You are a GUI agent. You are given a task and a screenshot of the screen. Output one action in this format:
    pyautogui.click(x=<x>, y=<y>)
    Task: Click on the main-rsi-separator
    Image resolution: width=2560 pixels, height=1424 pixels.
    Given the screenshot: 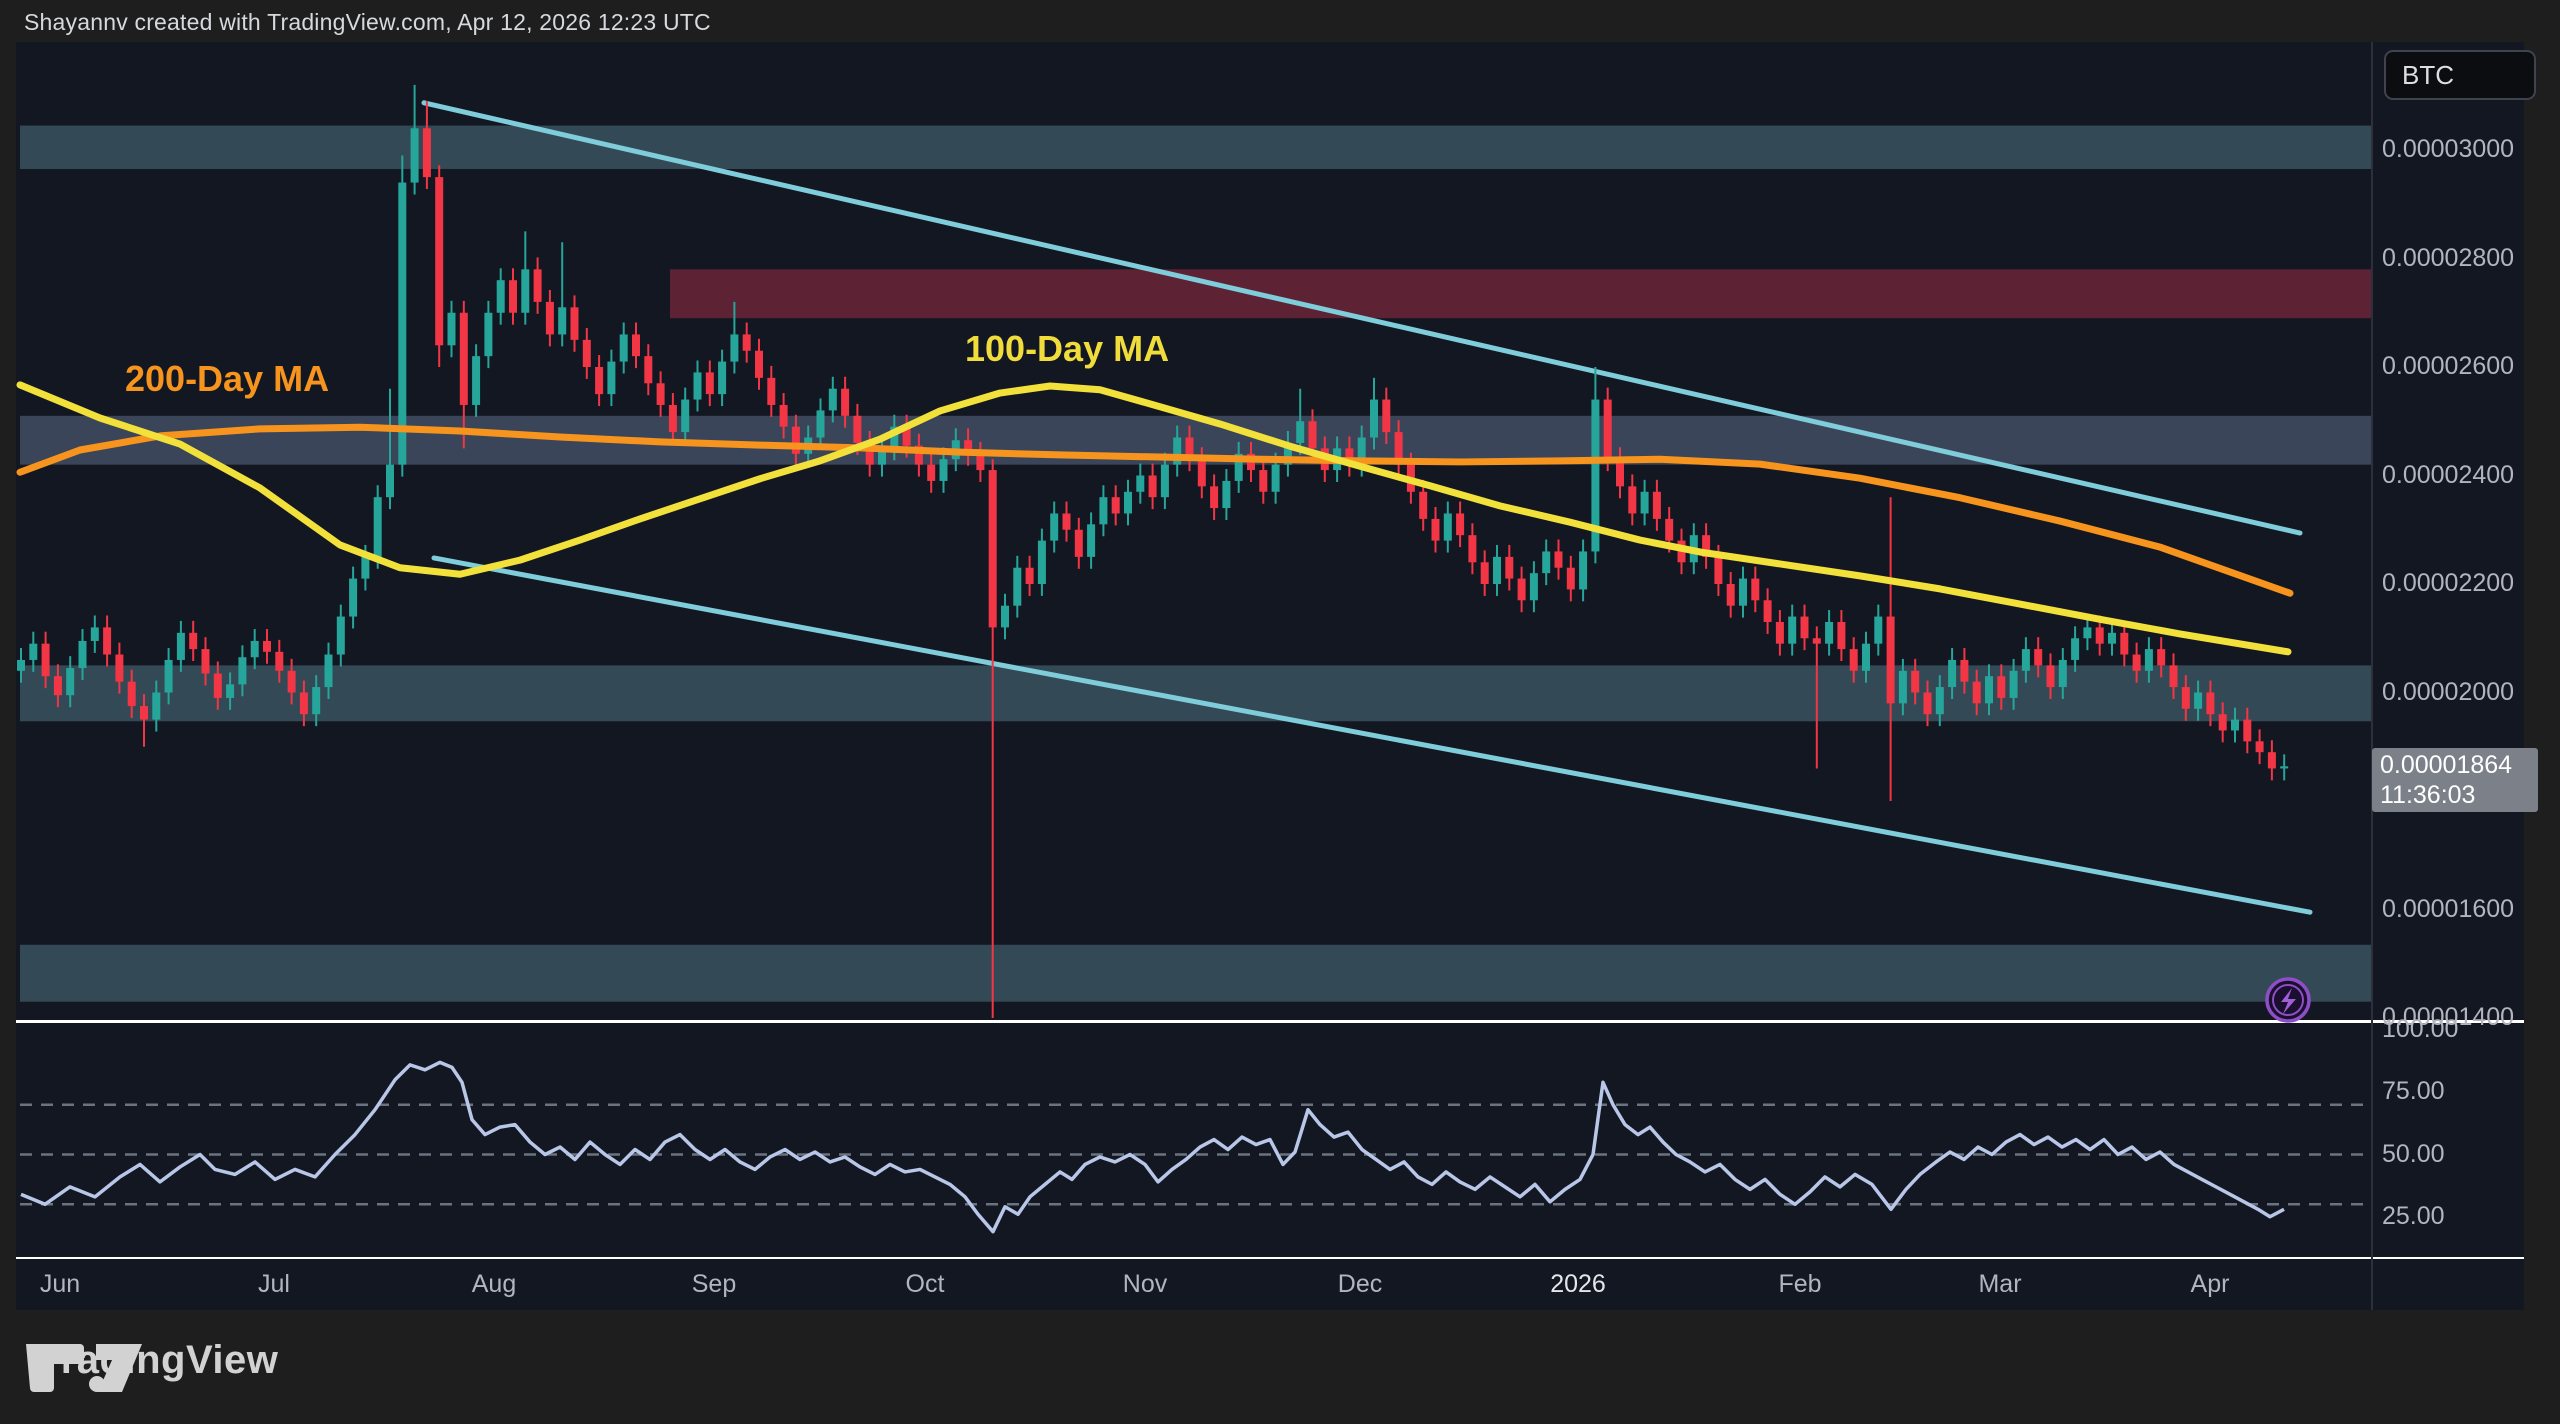 What is the action you would take?
    pyautogui.click(x=1270, y=1021)
    